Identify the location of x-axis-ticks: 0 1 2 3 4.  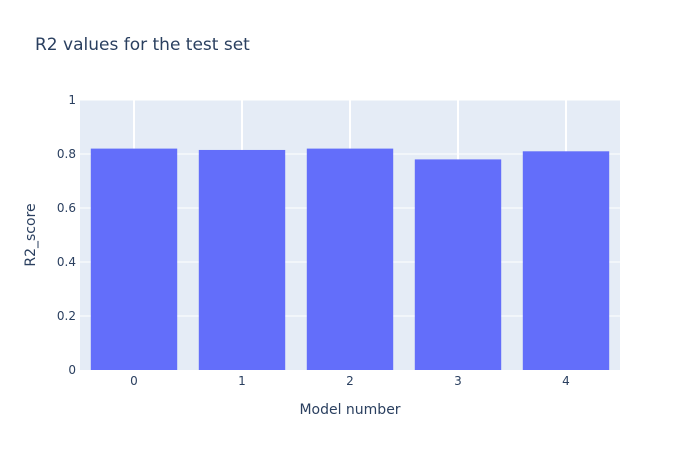
(350, 381).